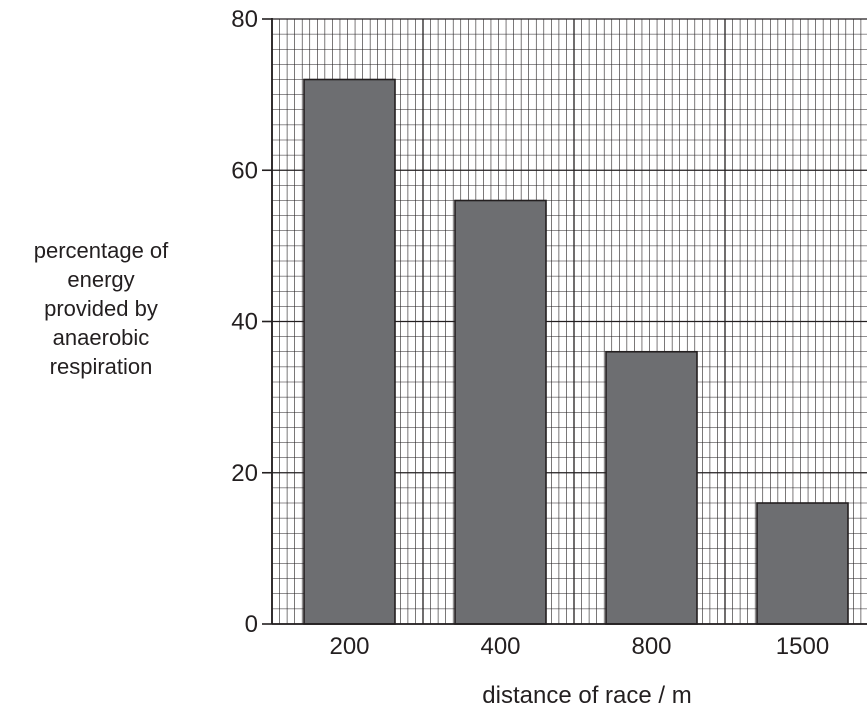 The width and height of the screenshot is (867, 713). What do you see at coordinates (100, 279) in the screenshot?
I see `y-axis-label-line: energy` at bounding box center [100, 279].